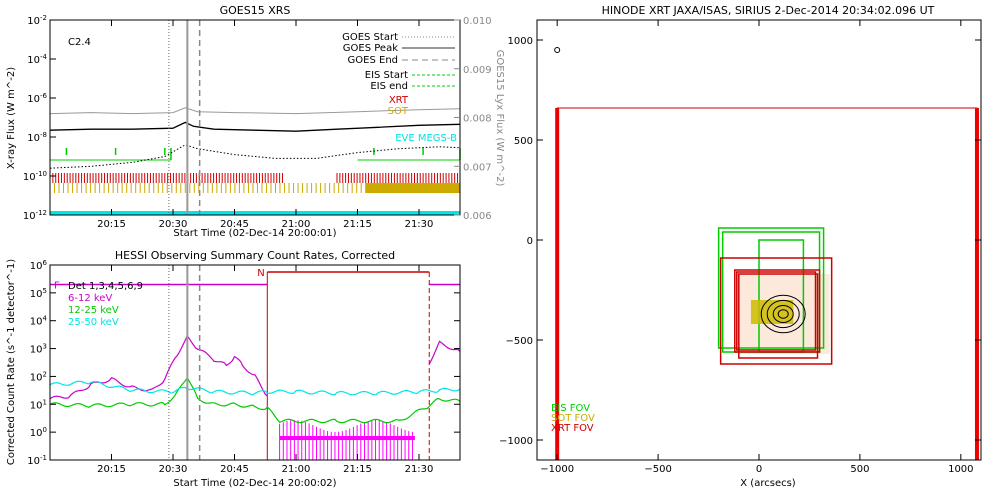 This screenshot has height=500, width=1000. I want to click on xrt-y-tick-label: −1000, so click(516, 441).